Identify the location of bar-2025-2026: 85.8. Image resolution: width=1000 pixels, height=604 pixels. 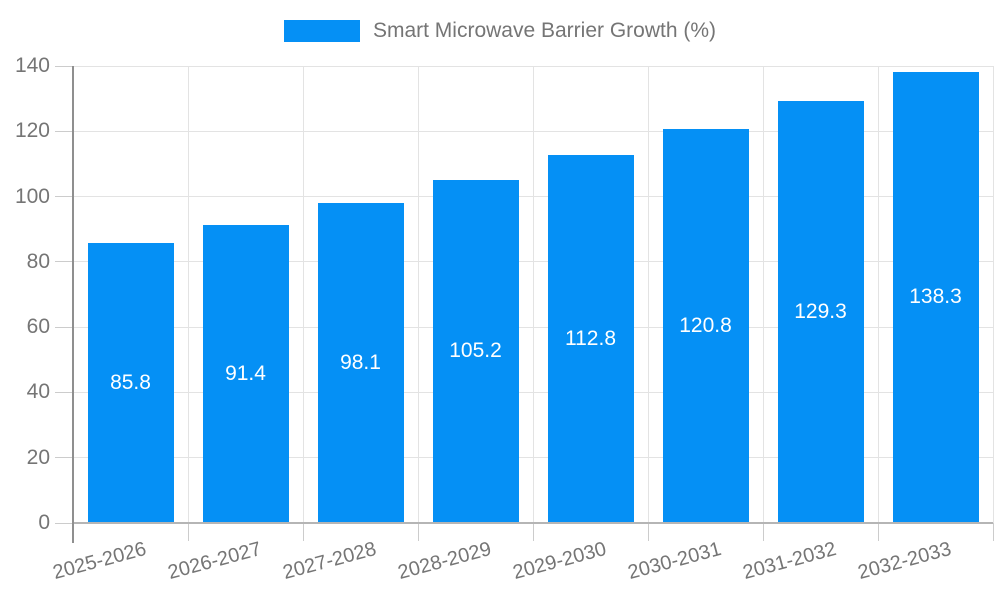
(130, 382).